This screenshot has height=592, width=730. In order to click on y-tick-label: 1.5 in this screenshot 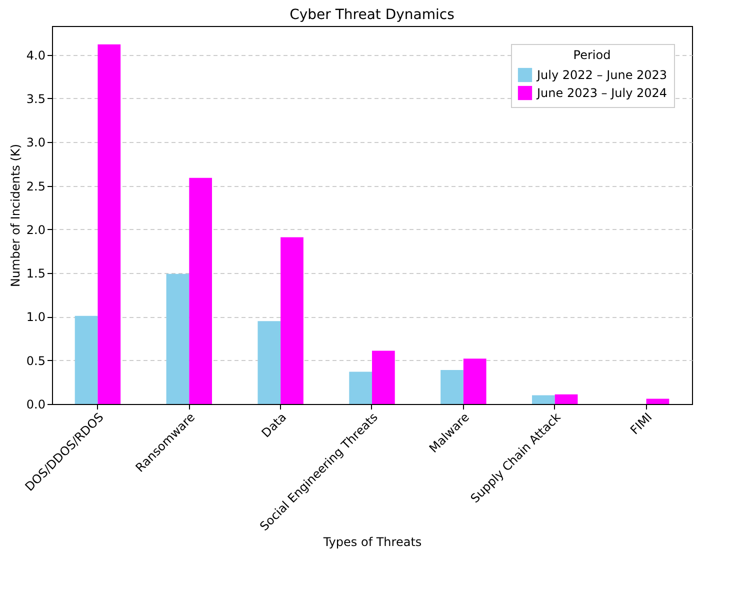, I will do `click(36, 273)`.